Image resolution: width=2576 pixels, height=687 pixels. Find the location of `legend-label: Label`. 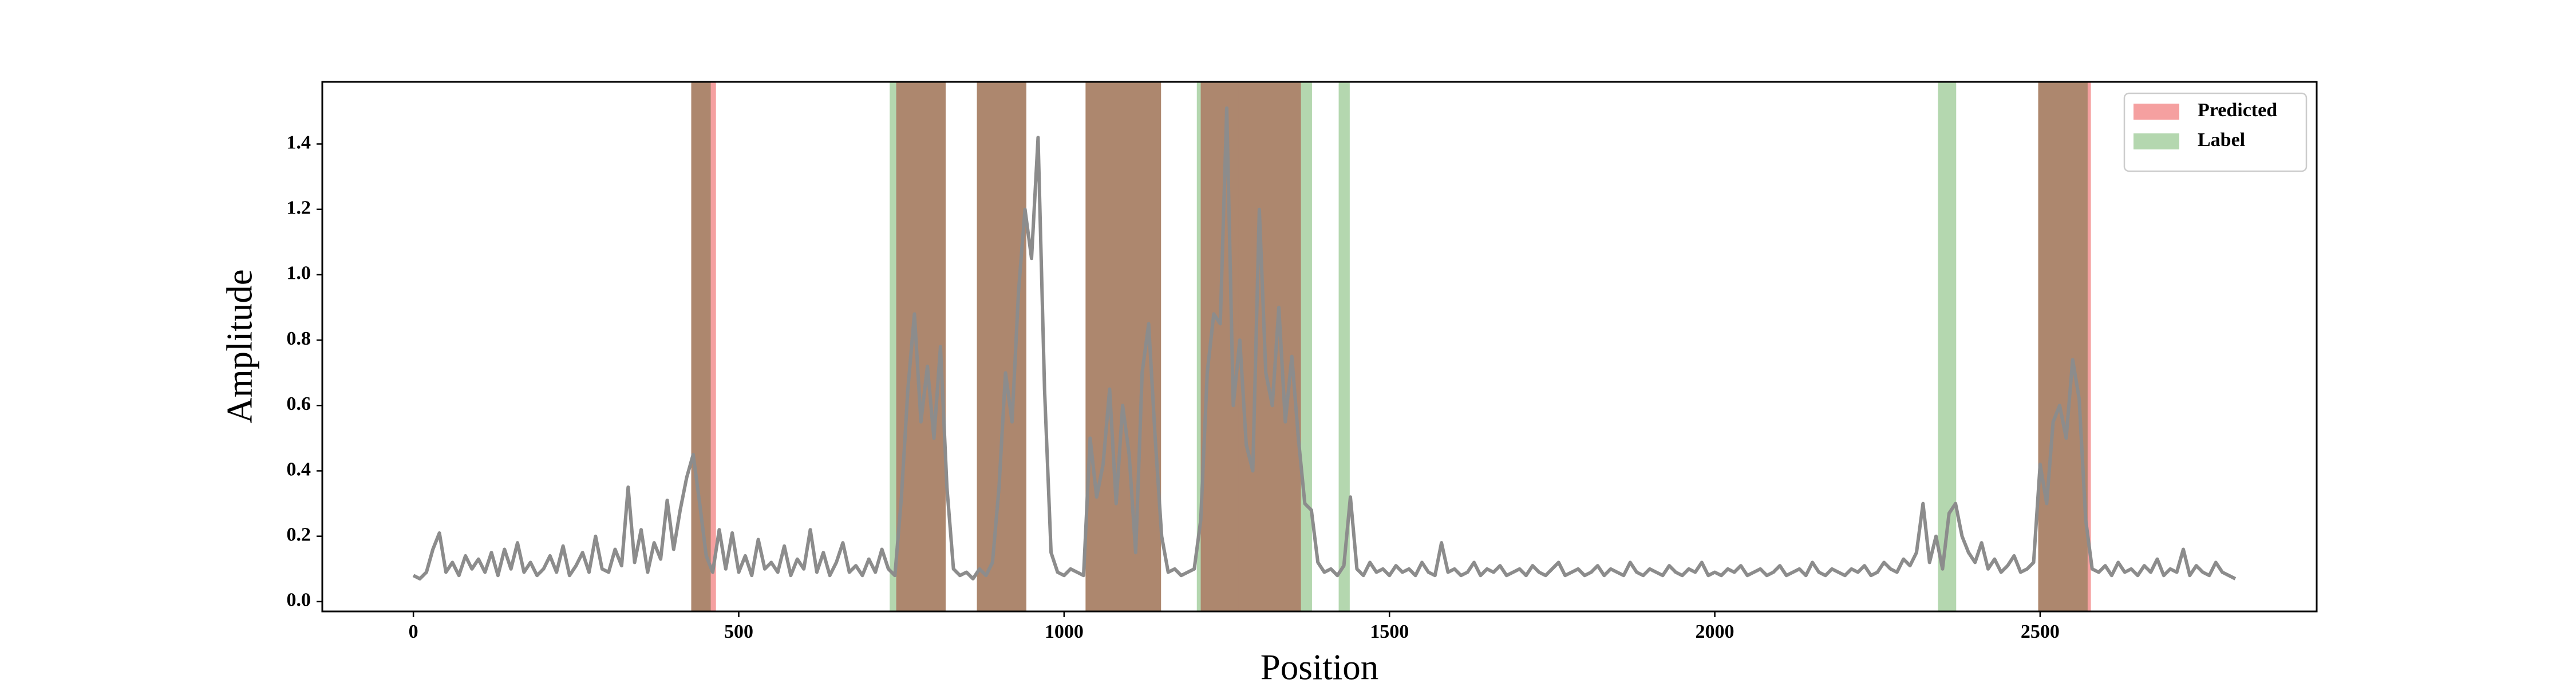

legend-label: Label is located at coordinates (2221, 140).